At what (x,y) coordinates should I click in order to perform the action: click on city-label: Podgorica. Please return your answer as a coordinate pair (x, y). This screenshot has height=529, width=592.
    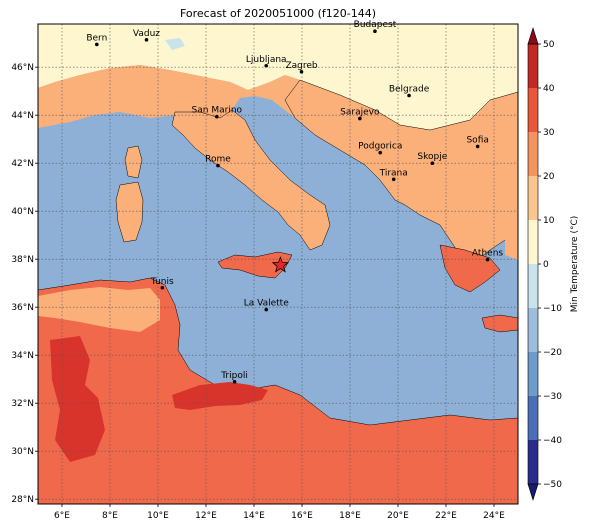
    Looking at the image, I should click on (380, 147).